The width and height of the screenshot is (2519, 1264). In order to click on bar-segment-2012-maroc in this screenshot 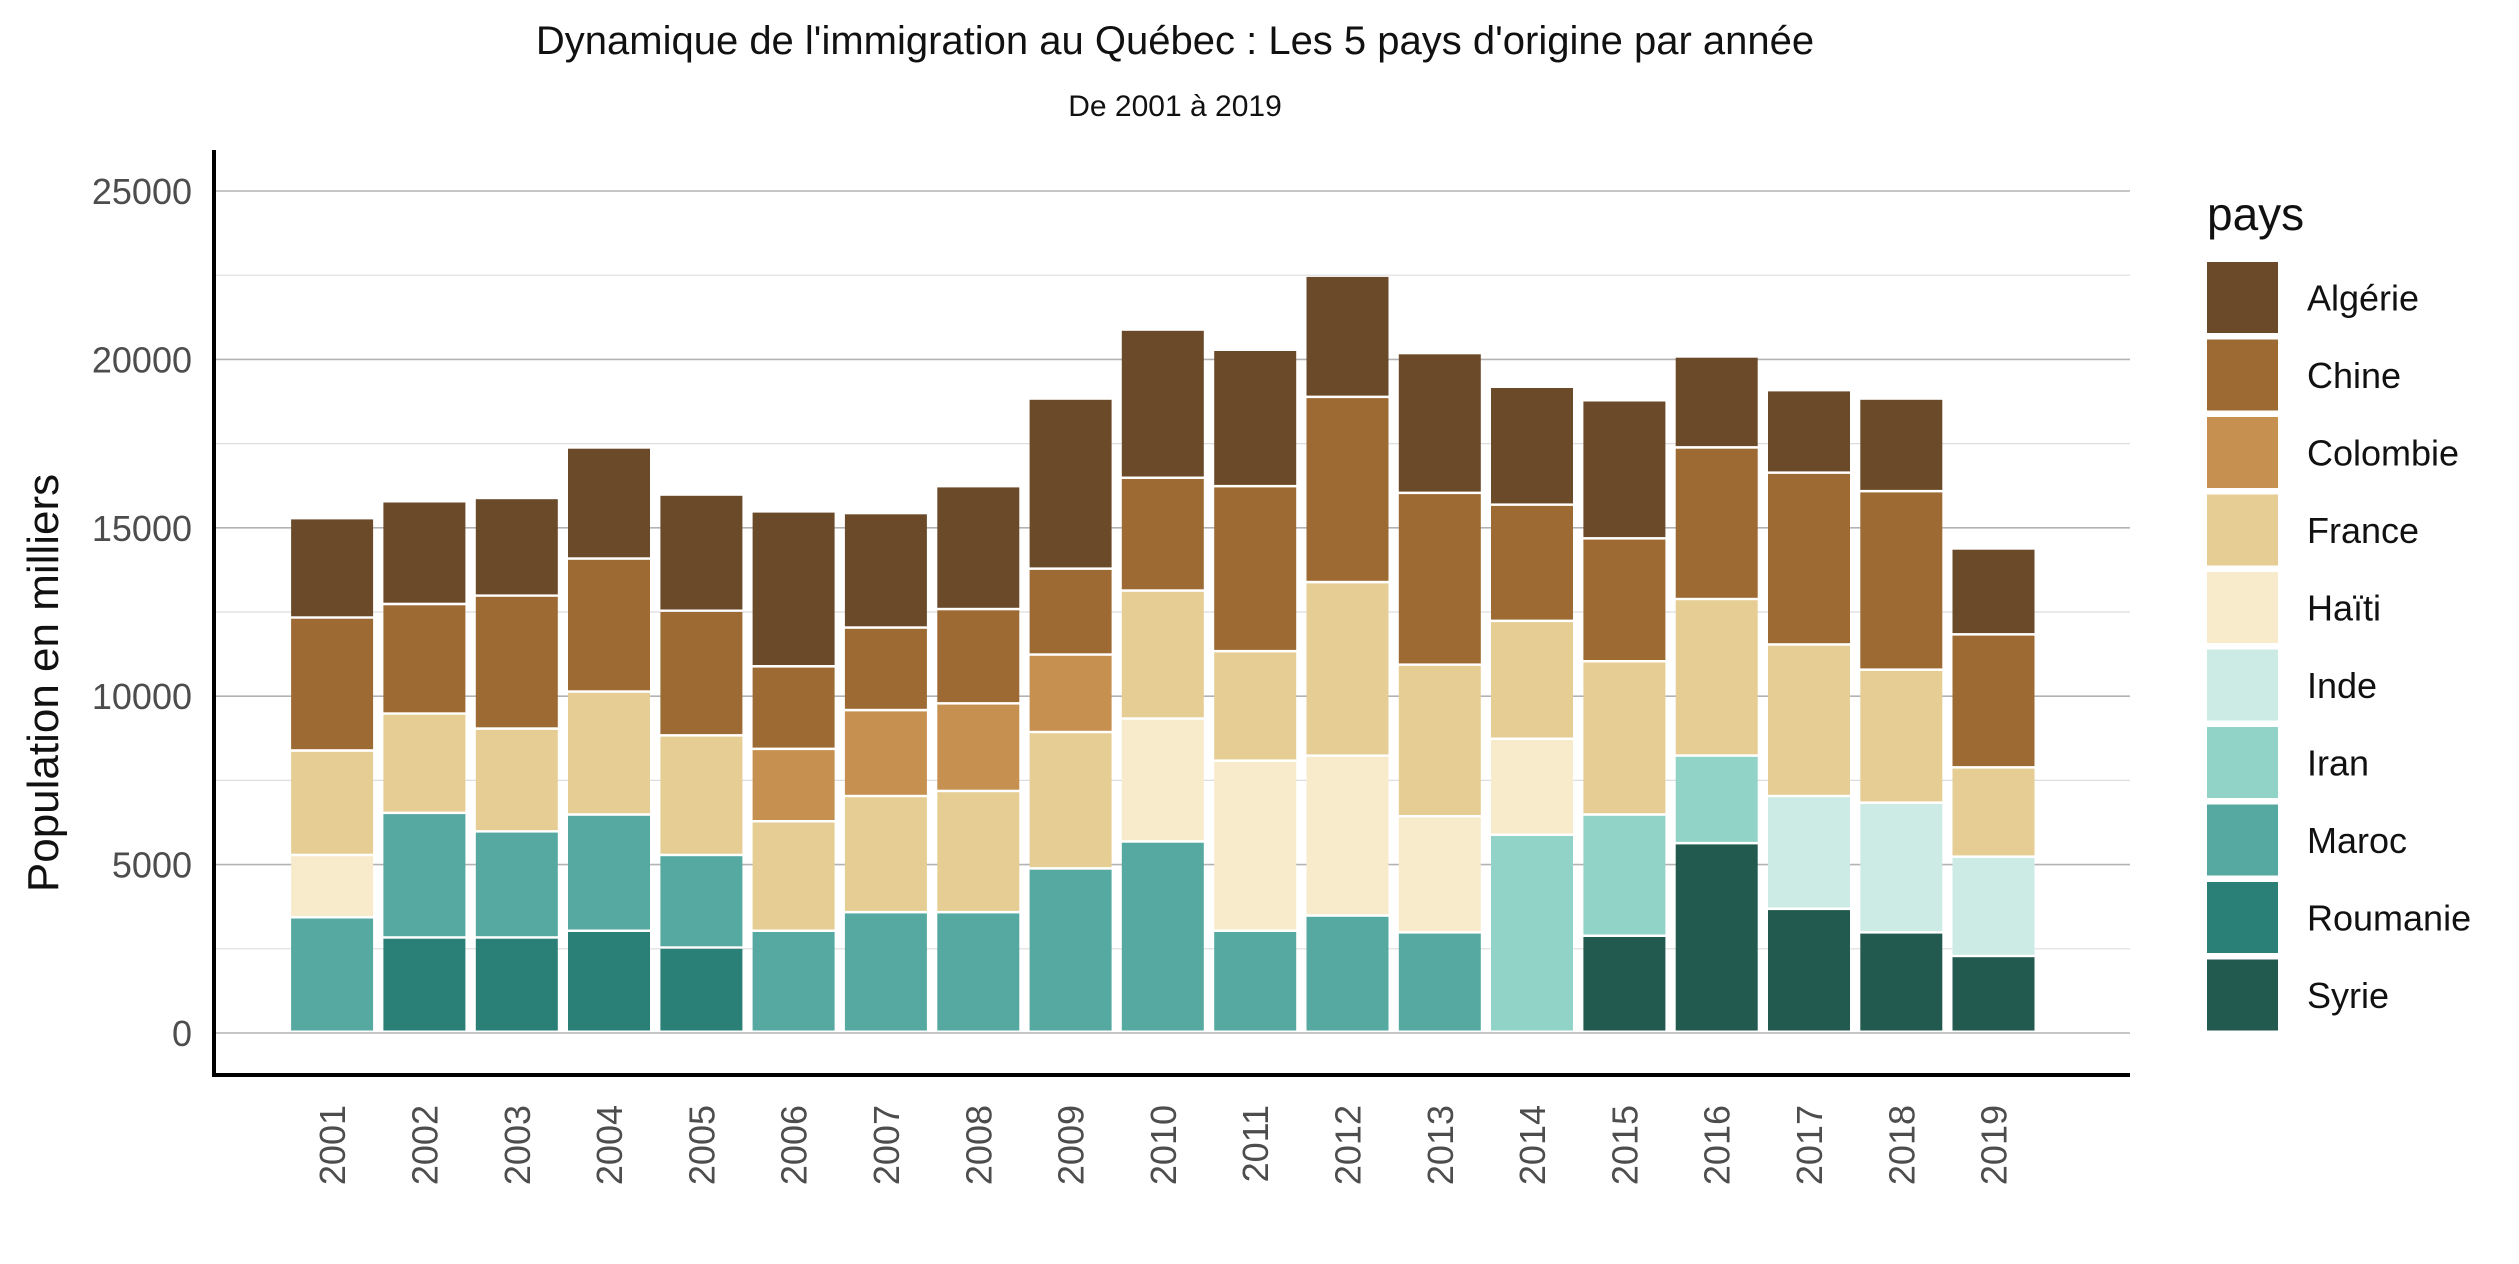, I will do `click(1347, 973)`.